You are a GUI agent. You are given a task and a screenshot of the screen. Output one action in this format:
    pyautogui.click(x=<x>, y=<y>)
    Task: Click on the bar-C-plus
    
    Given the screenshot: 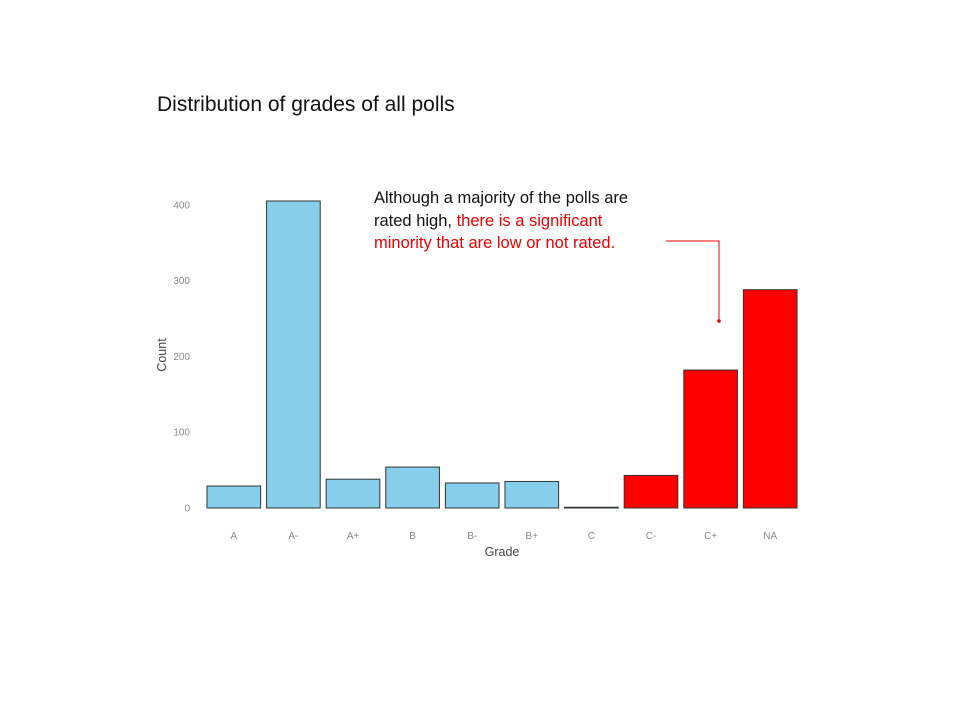 What is the action you would take?
    pyautogui.click(x=710, y=439)
    